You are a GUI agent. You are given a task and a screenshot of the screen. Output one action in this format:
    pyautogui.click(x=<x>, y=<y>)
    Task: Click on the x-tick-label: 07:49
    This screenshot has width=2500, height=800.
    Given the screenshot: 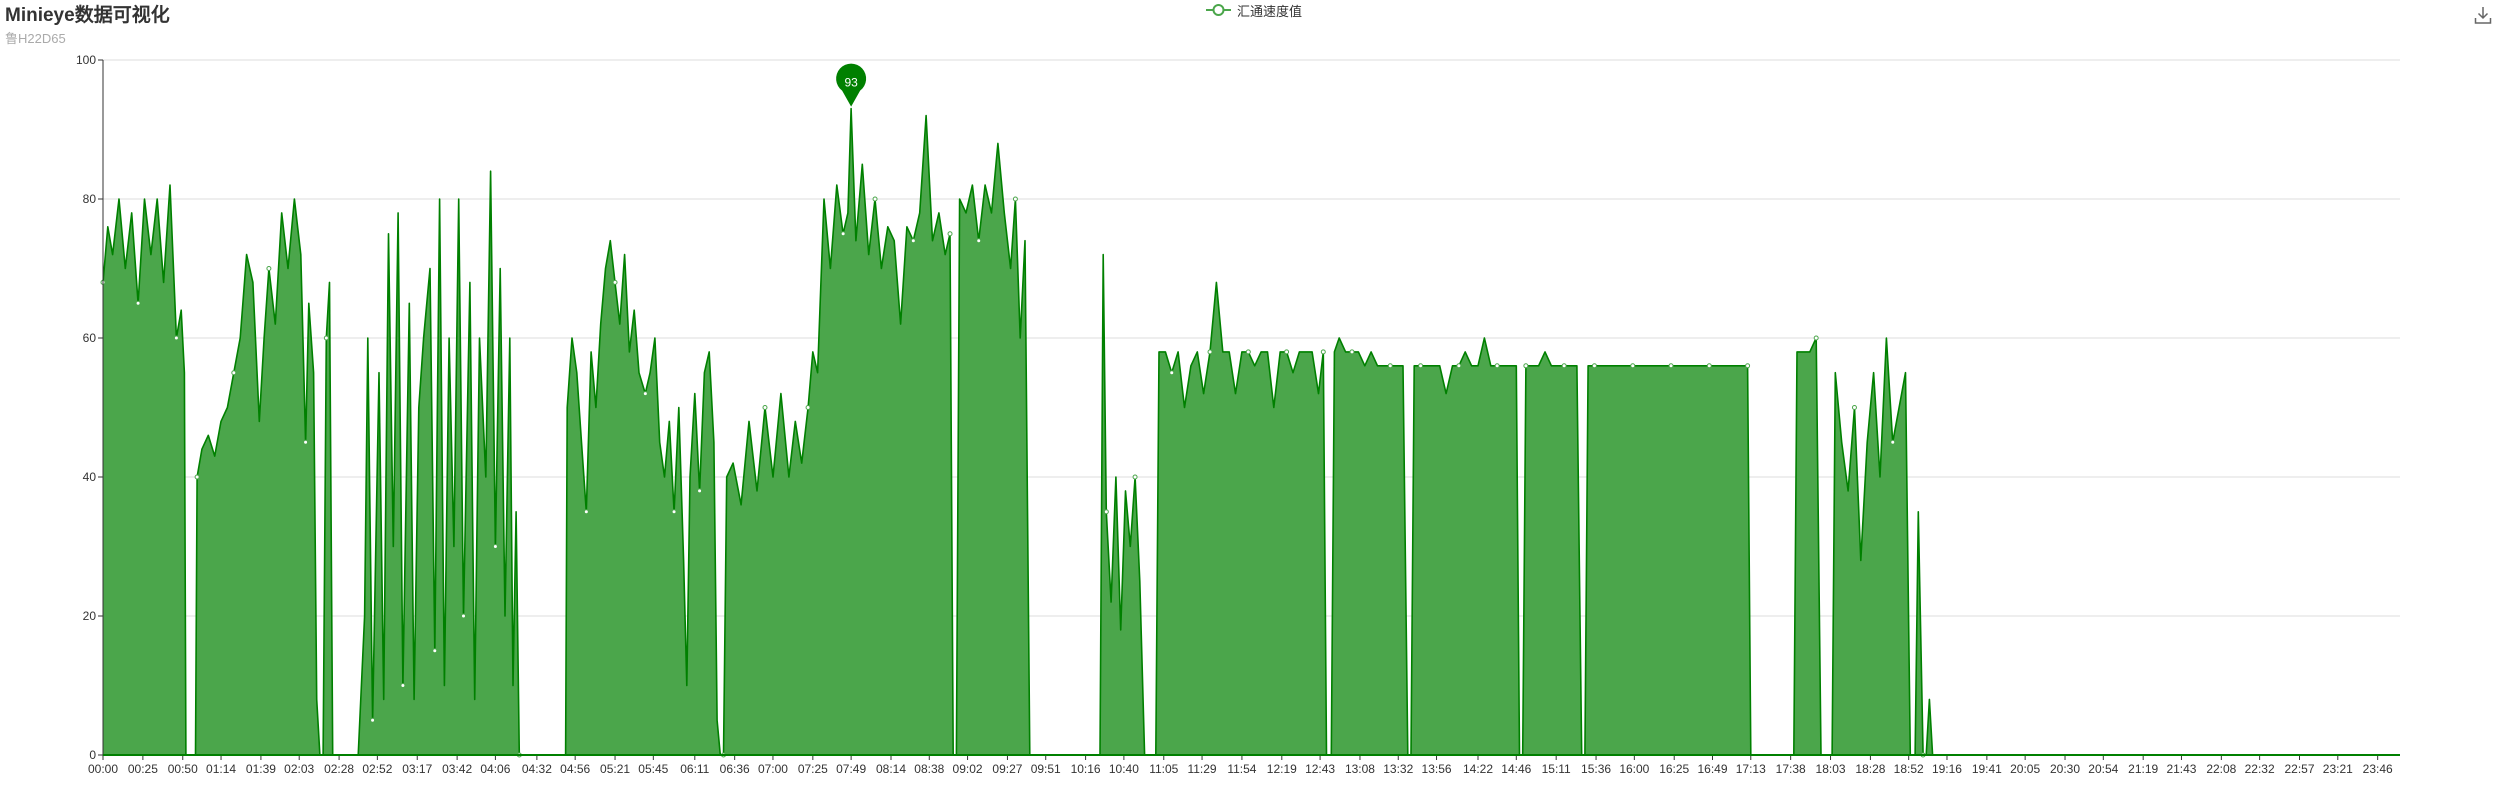 What is the action you would take?
    pyautogui.click(x=851, y=769)
    